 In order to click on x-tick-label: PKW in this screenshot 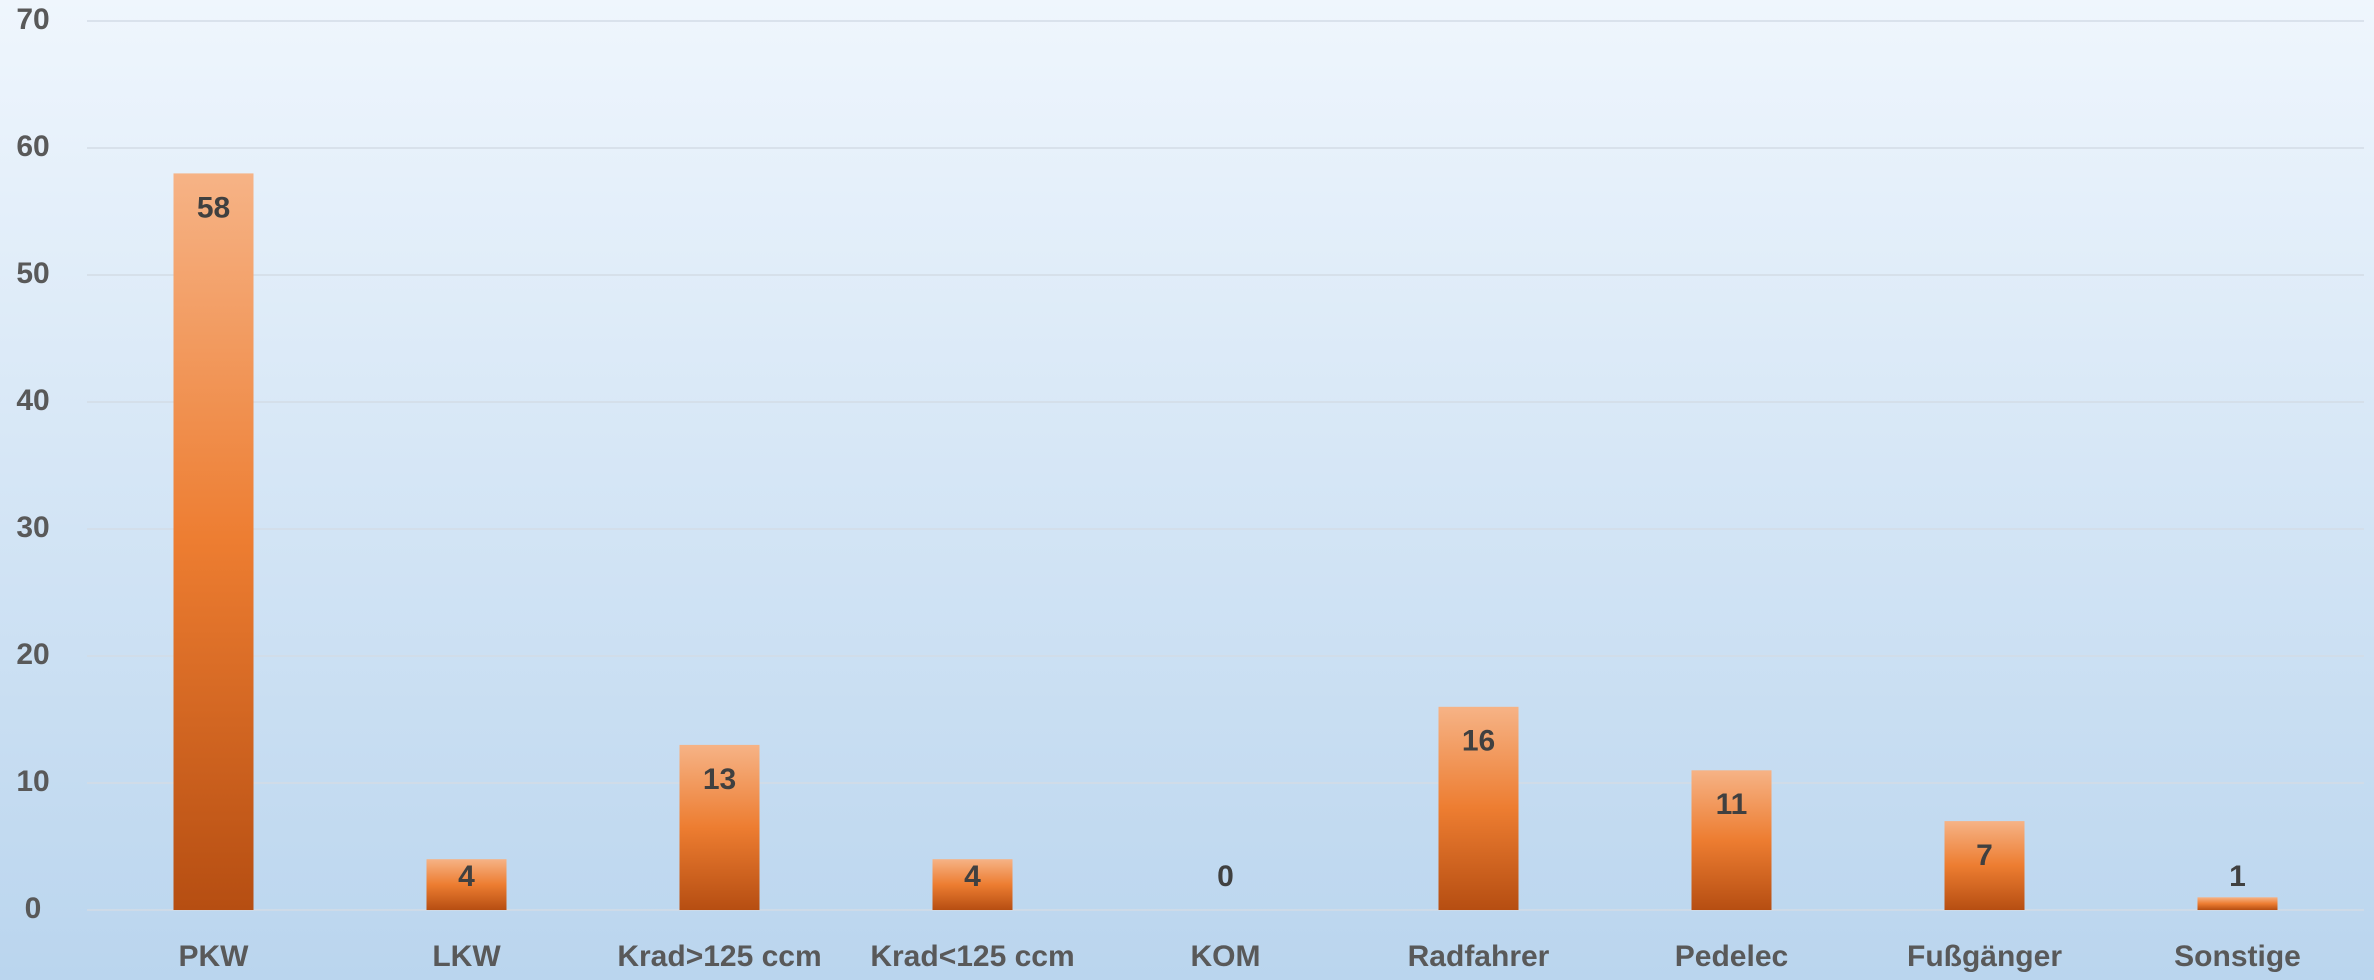, I will do `click(214, 956)`.